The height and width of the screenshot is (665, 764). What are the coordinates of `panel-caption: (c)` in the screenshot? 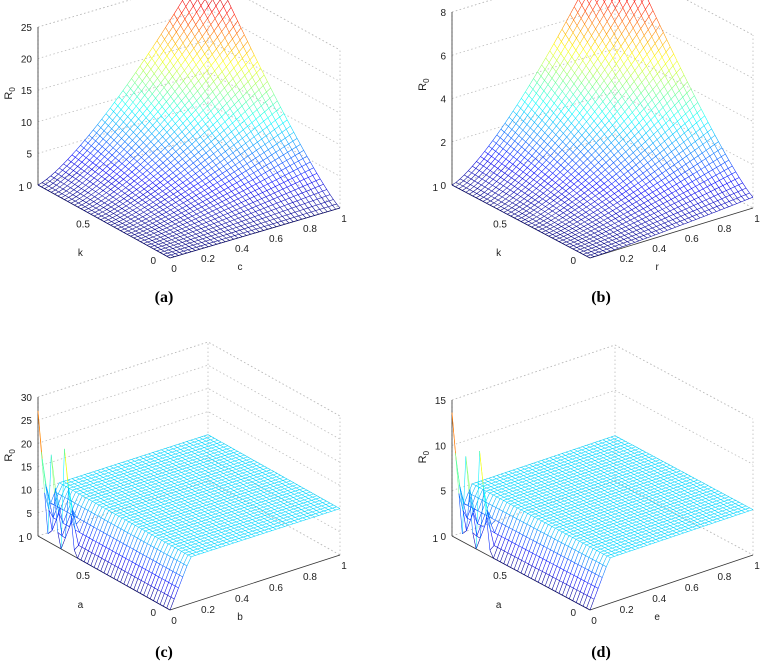 It's located at (164, 652).